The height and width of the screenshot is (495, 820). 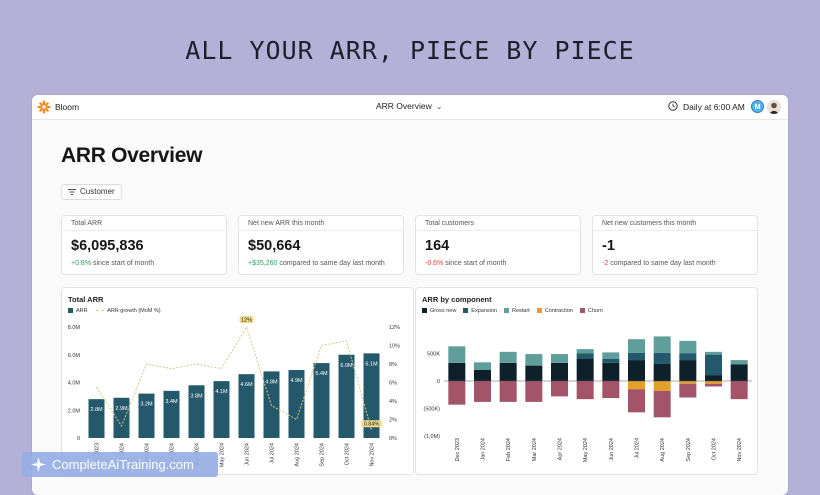 I want to click on y2-tick-label: 6%, so click(x=393, y=384).